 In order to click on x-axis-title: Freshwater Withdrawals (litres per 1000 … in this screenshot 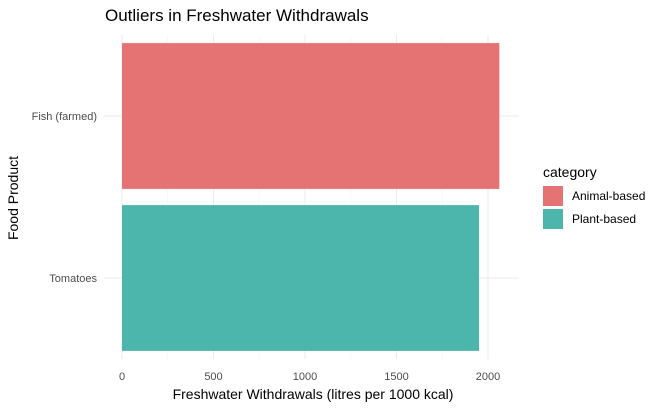, I will do `click(313, 394)`.